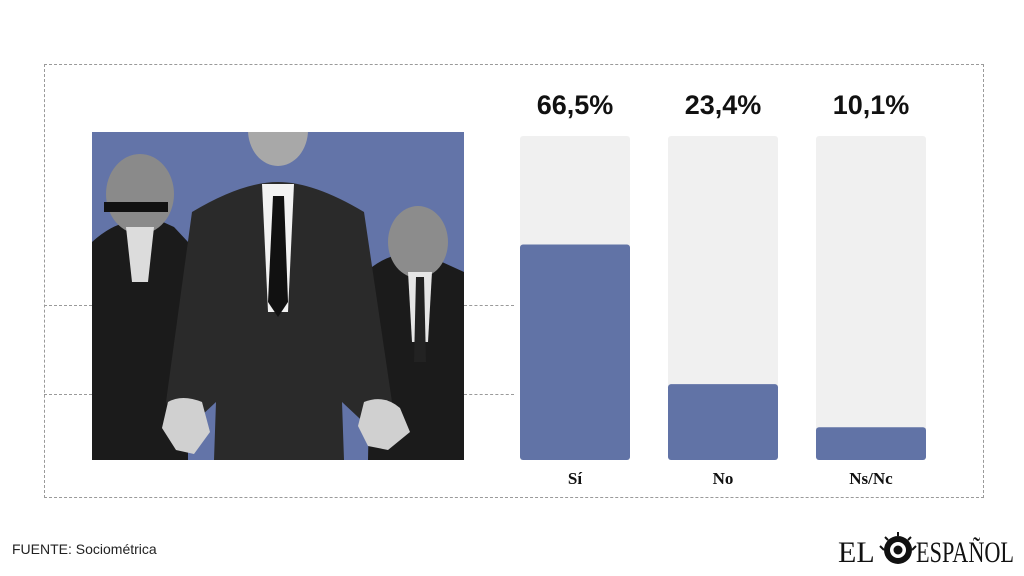  What do you see at coordinates (898, 548) in the screenshot?
I see `lion-icon` at bounding box center [898, 548].